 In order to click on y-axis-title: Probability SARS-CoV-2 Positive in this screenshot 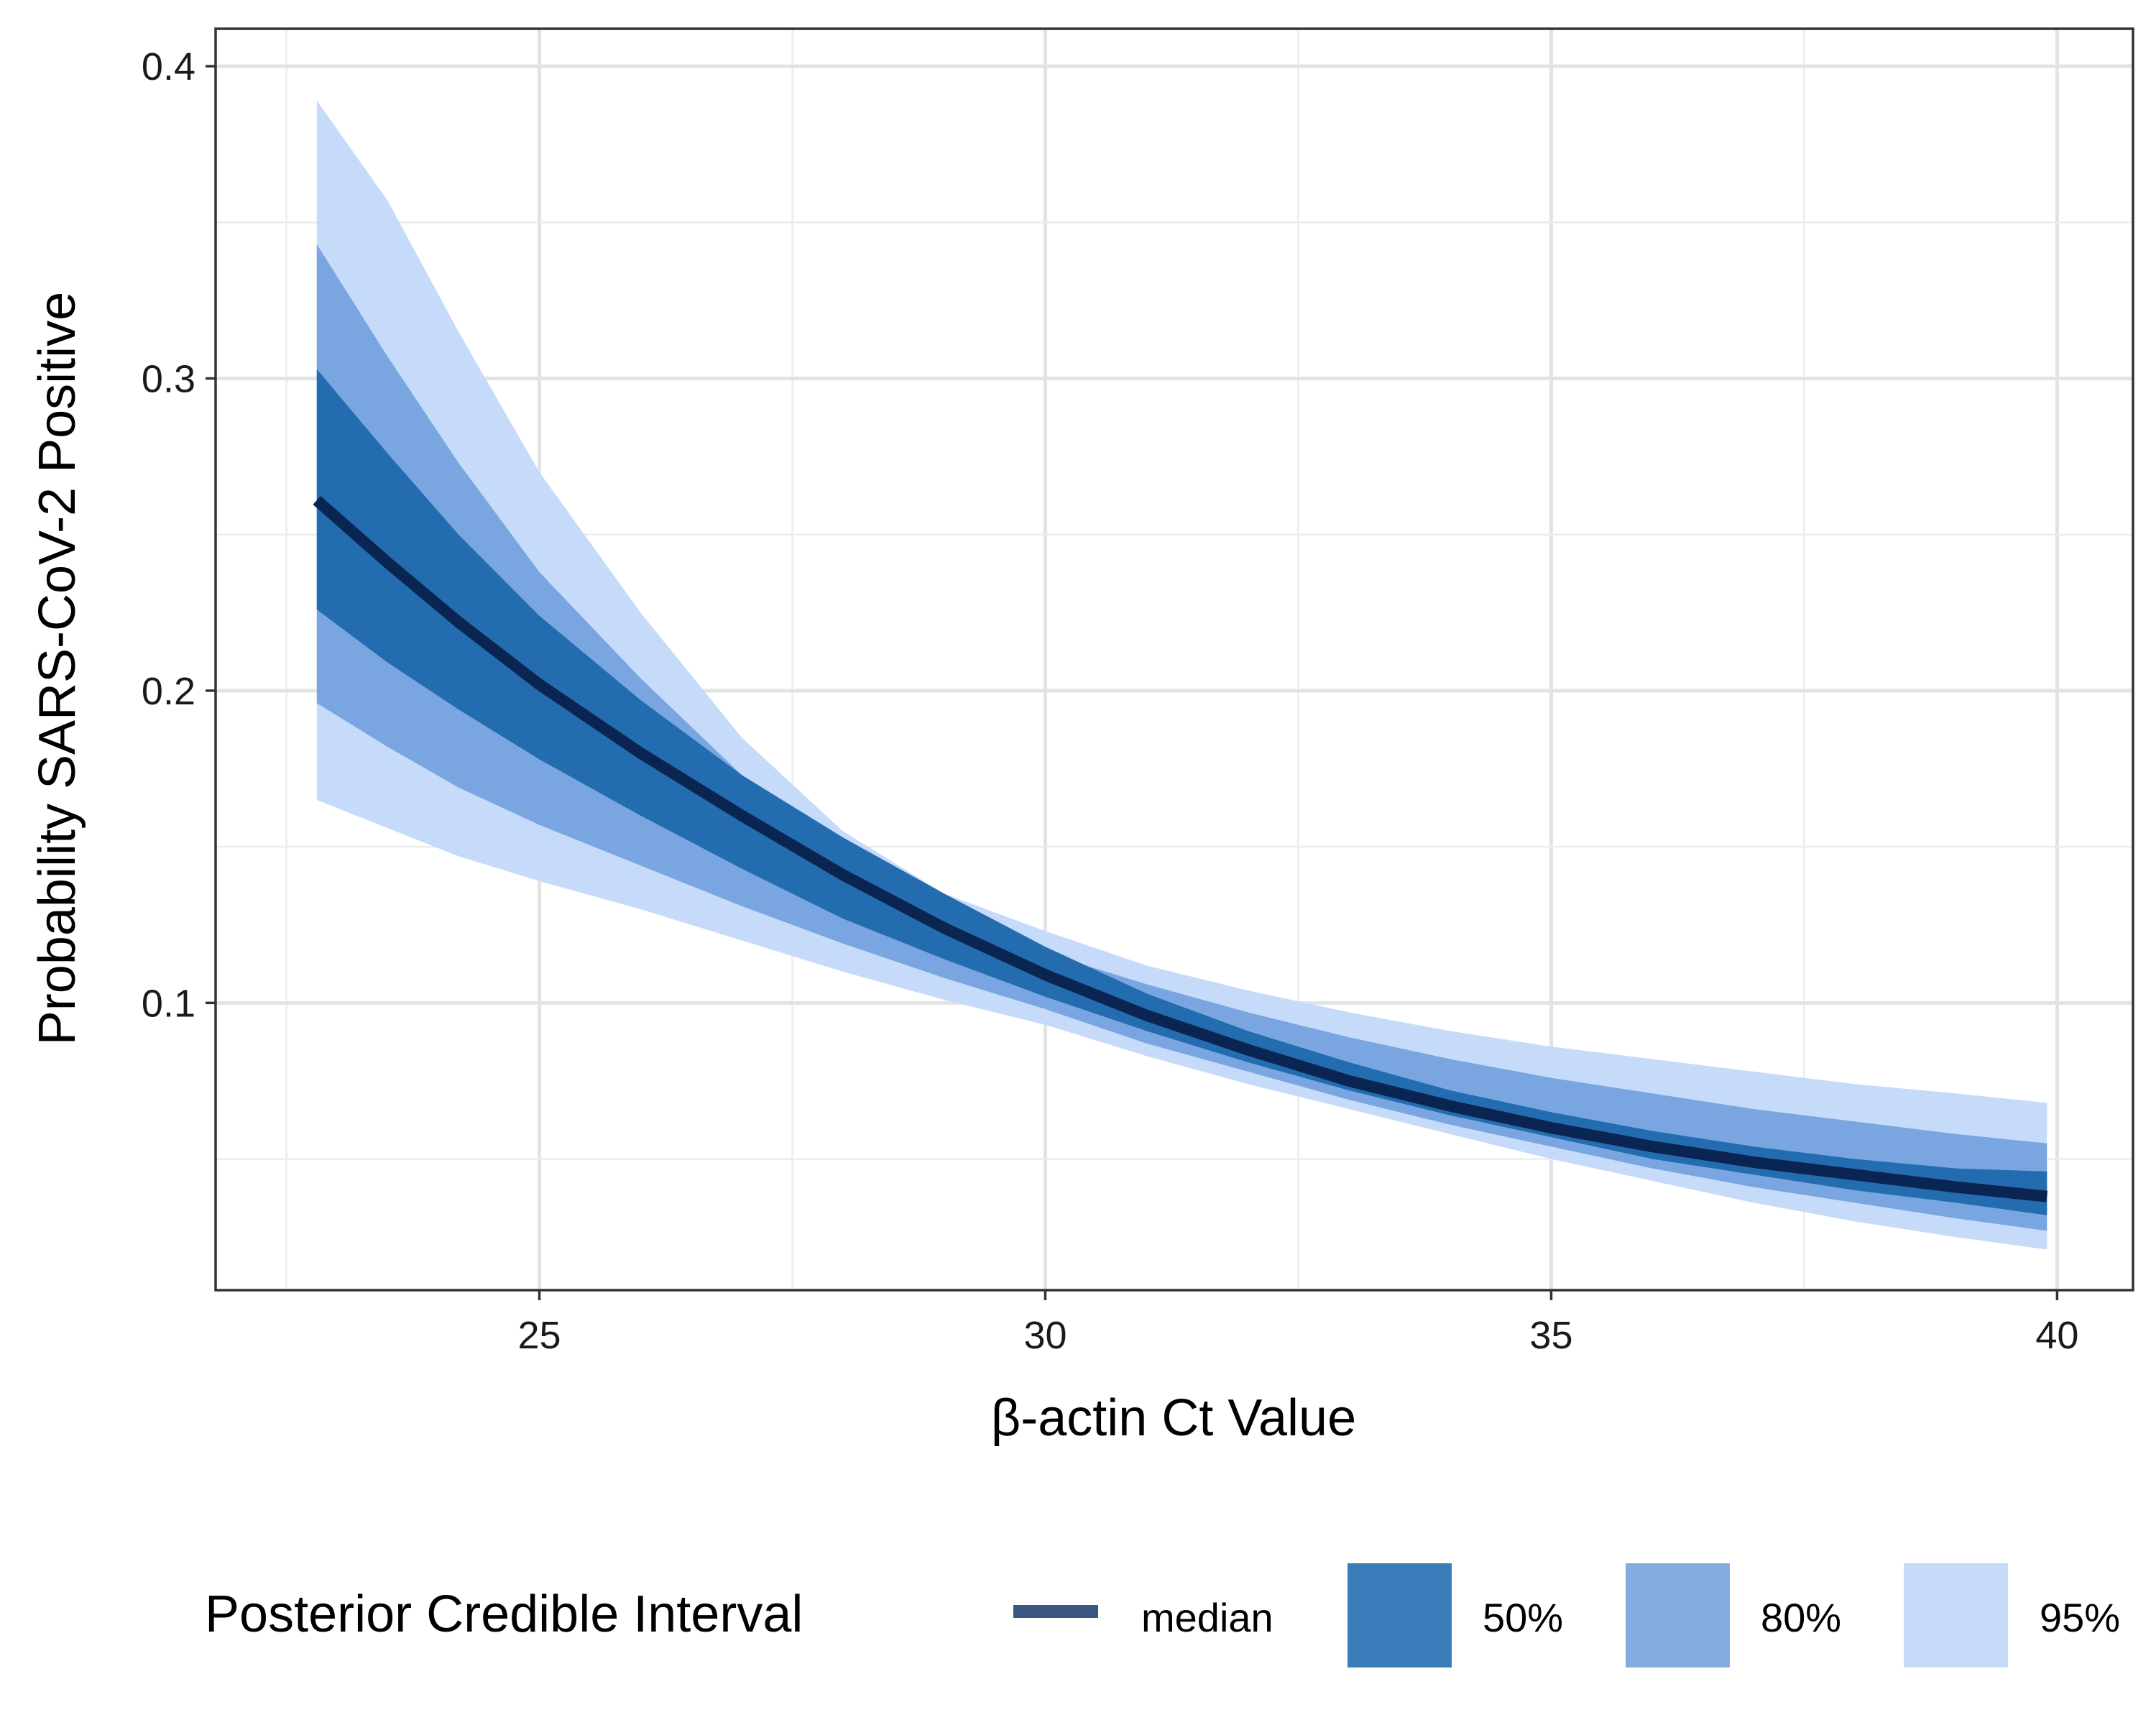, I will do `click(58, 668)`.